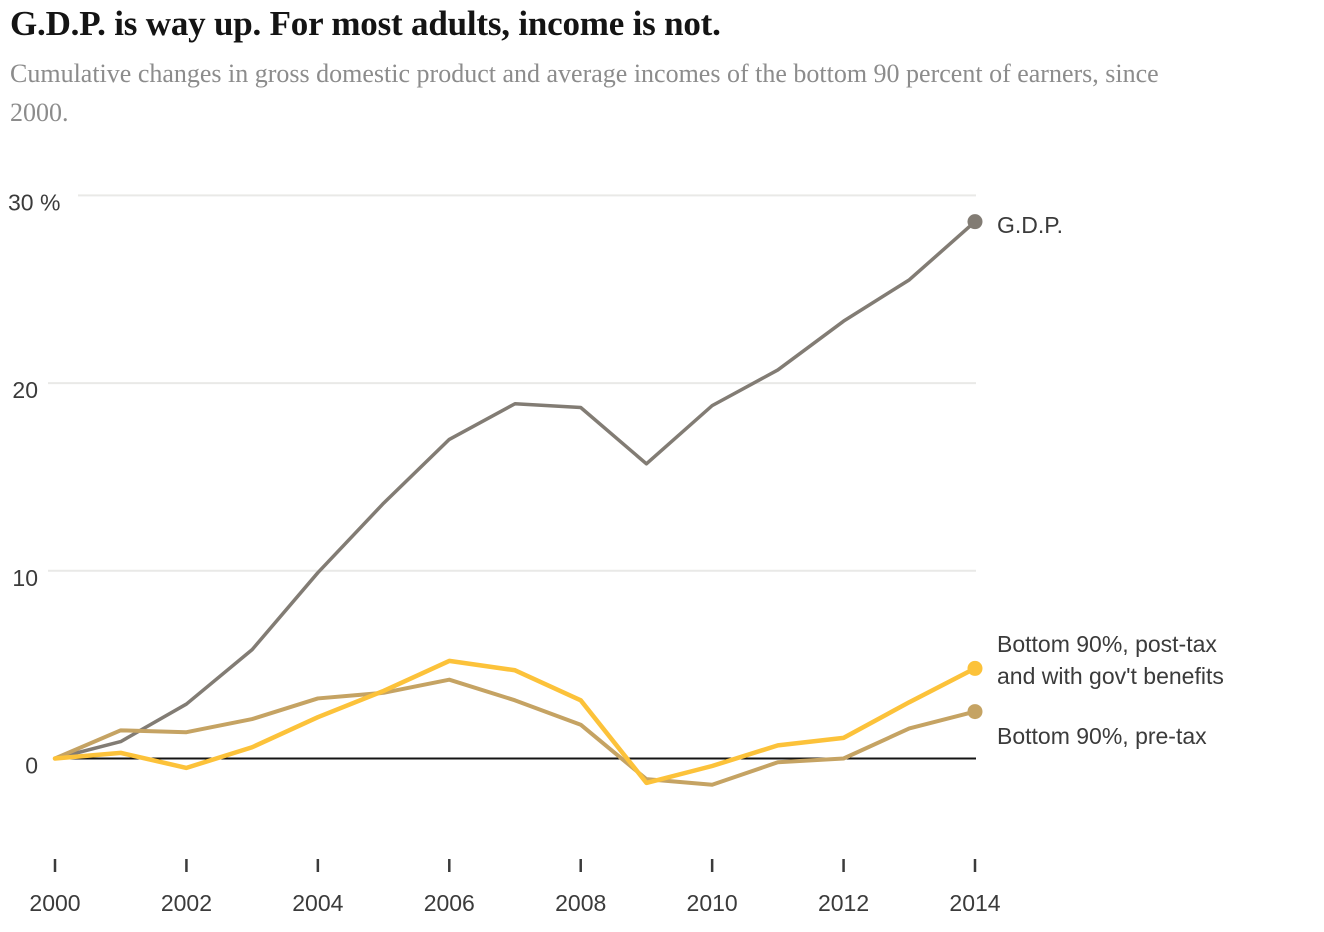  What do you see at coordinates (1107, 644) in the screenshot?
I see `legend-label-bottom90-posttax-line1: Bottom 90%, post-tax` at bounding box center [1107, 644].